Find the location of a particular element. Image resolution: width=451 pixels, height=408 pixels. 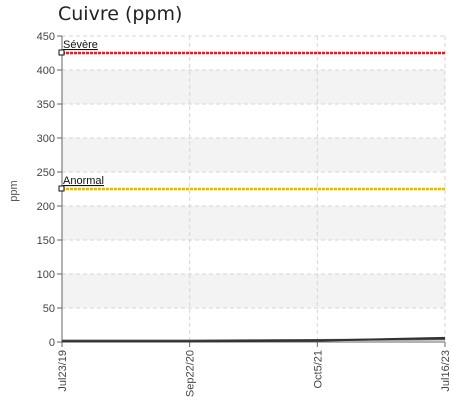

y-tick-label: 300 is located at coordinates (46, 139).